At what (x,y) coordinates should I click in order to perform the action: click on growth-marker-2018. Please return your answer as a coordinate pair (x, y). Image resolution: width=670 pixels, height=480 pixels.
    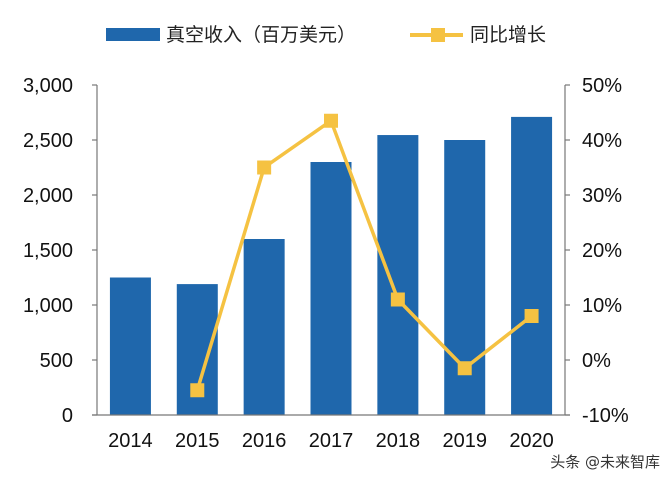
    Looking at the image, I should click on (397, 299).